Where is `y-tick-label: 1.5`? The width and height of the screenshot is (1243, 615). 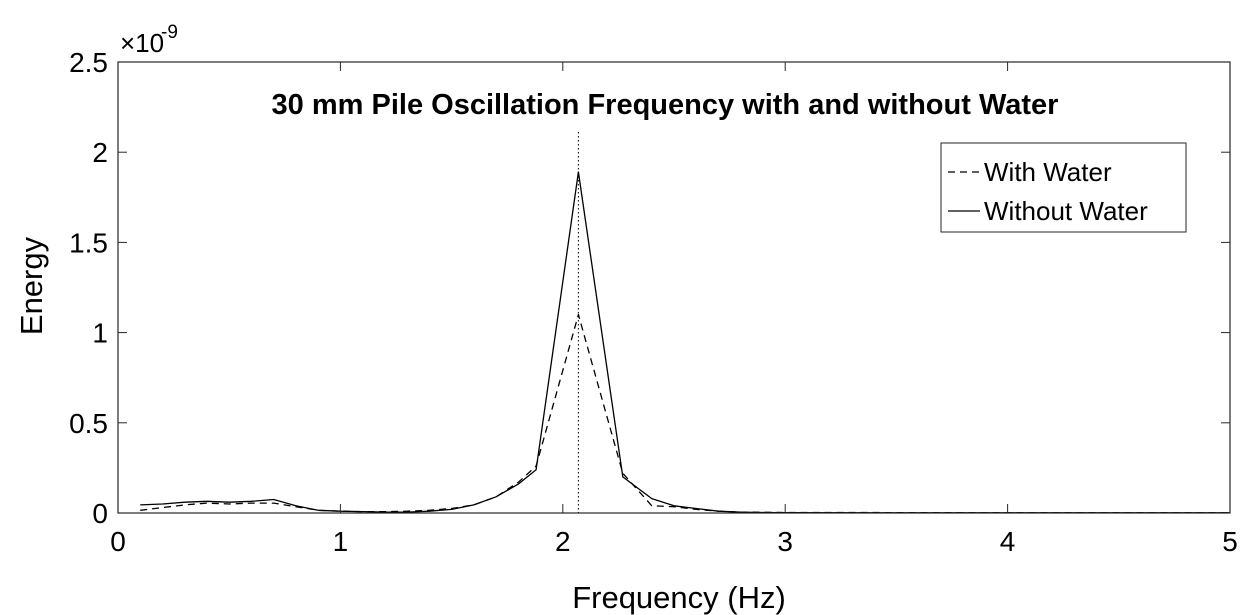
y-tick-label: 1.5 is located at coordinates (88, 242).